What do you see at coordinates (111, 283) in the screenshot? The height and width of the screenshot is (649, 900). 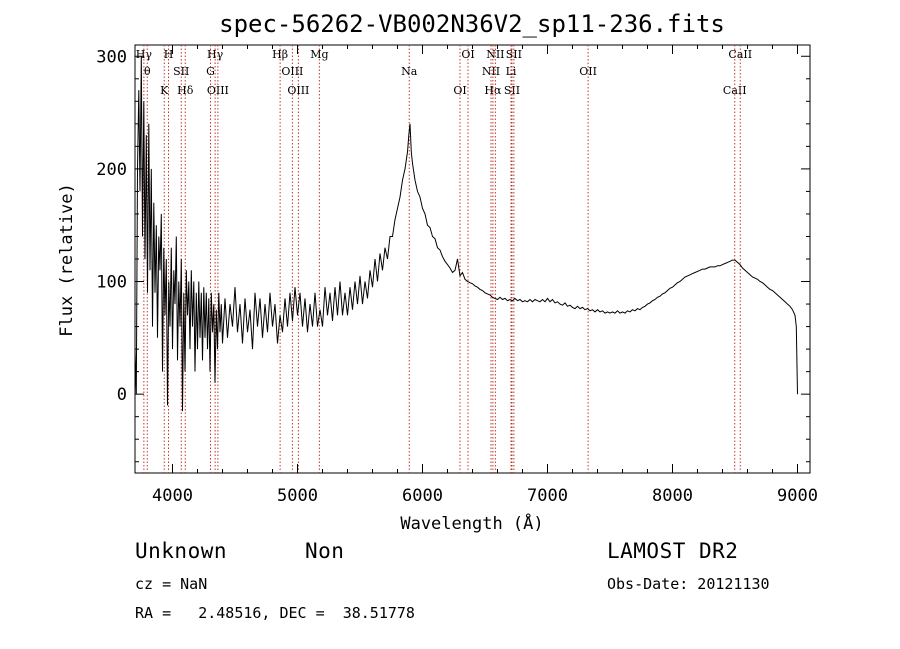 I see `y-tick-label: 100` at bounding box center [111, 283].